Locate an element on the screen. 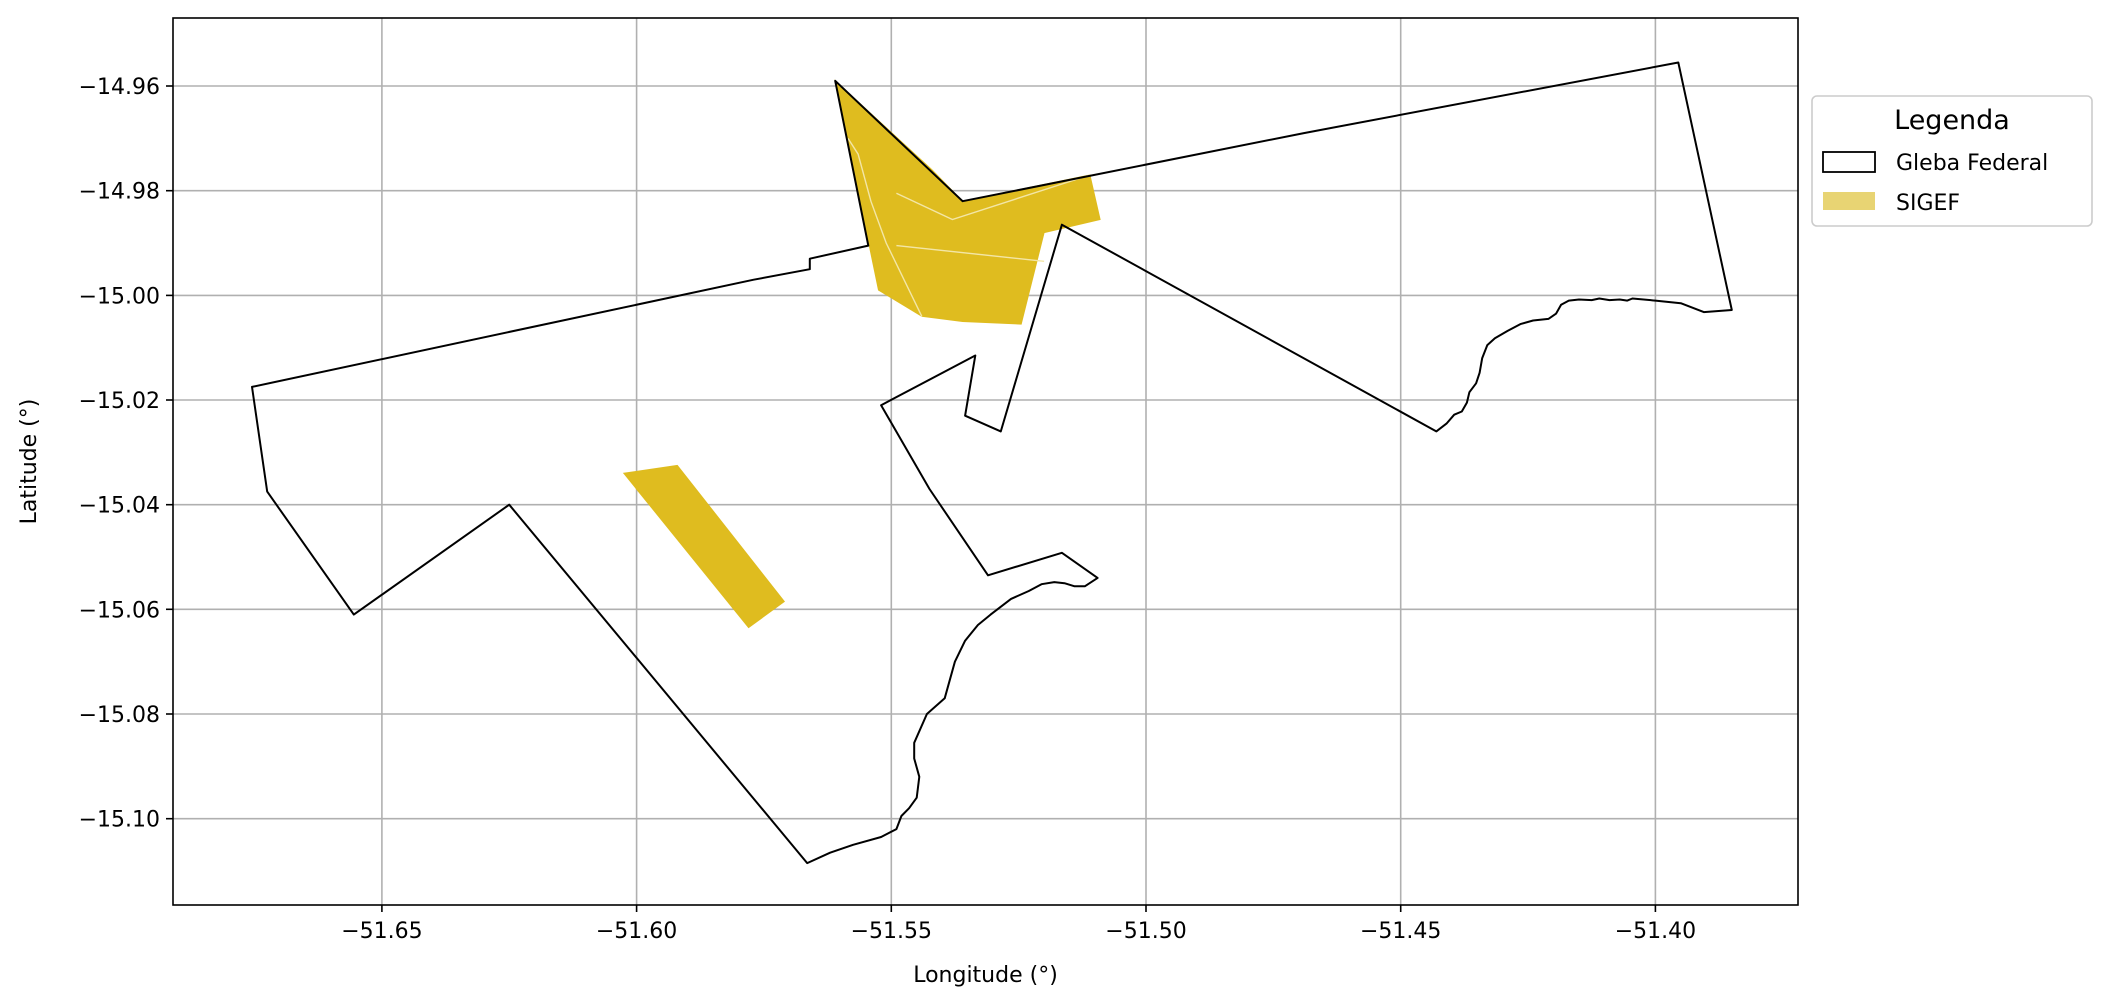 This screenshot has height=1006, width=2110. legend-box is located at coordinates (1952, 161).